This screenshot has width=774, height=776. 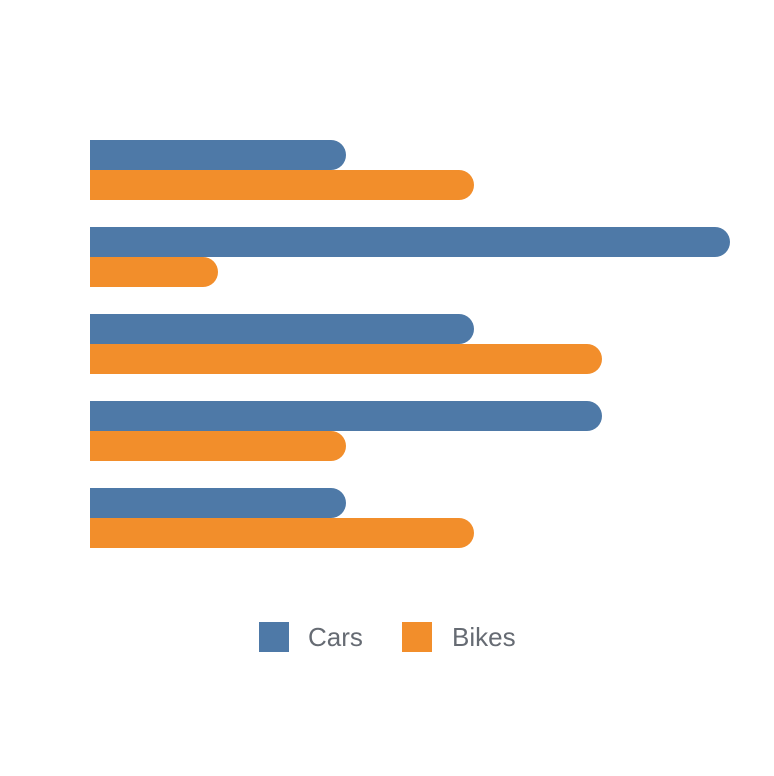 I want to click on legend-swatch-bikes, so click(x=417, y=637).